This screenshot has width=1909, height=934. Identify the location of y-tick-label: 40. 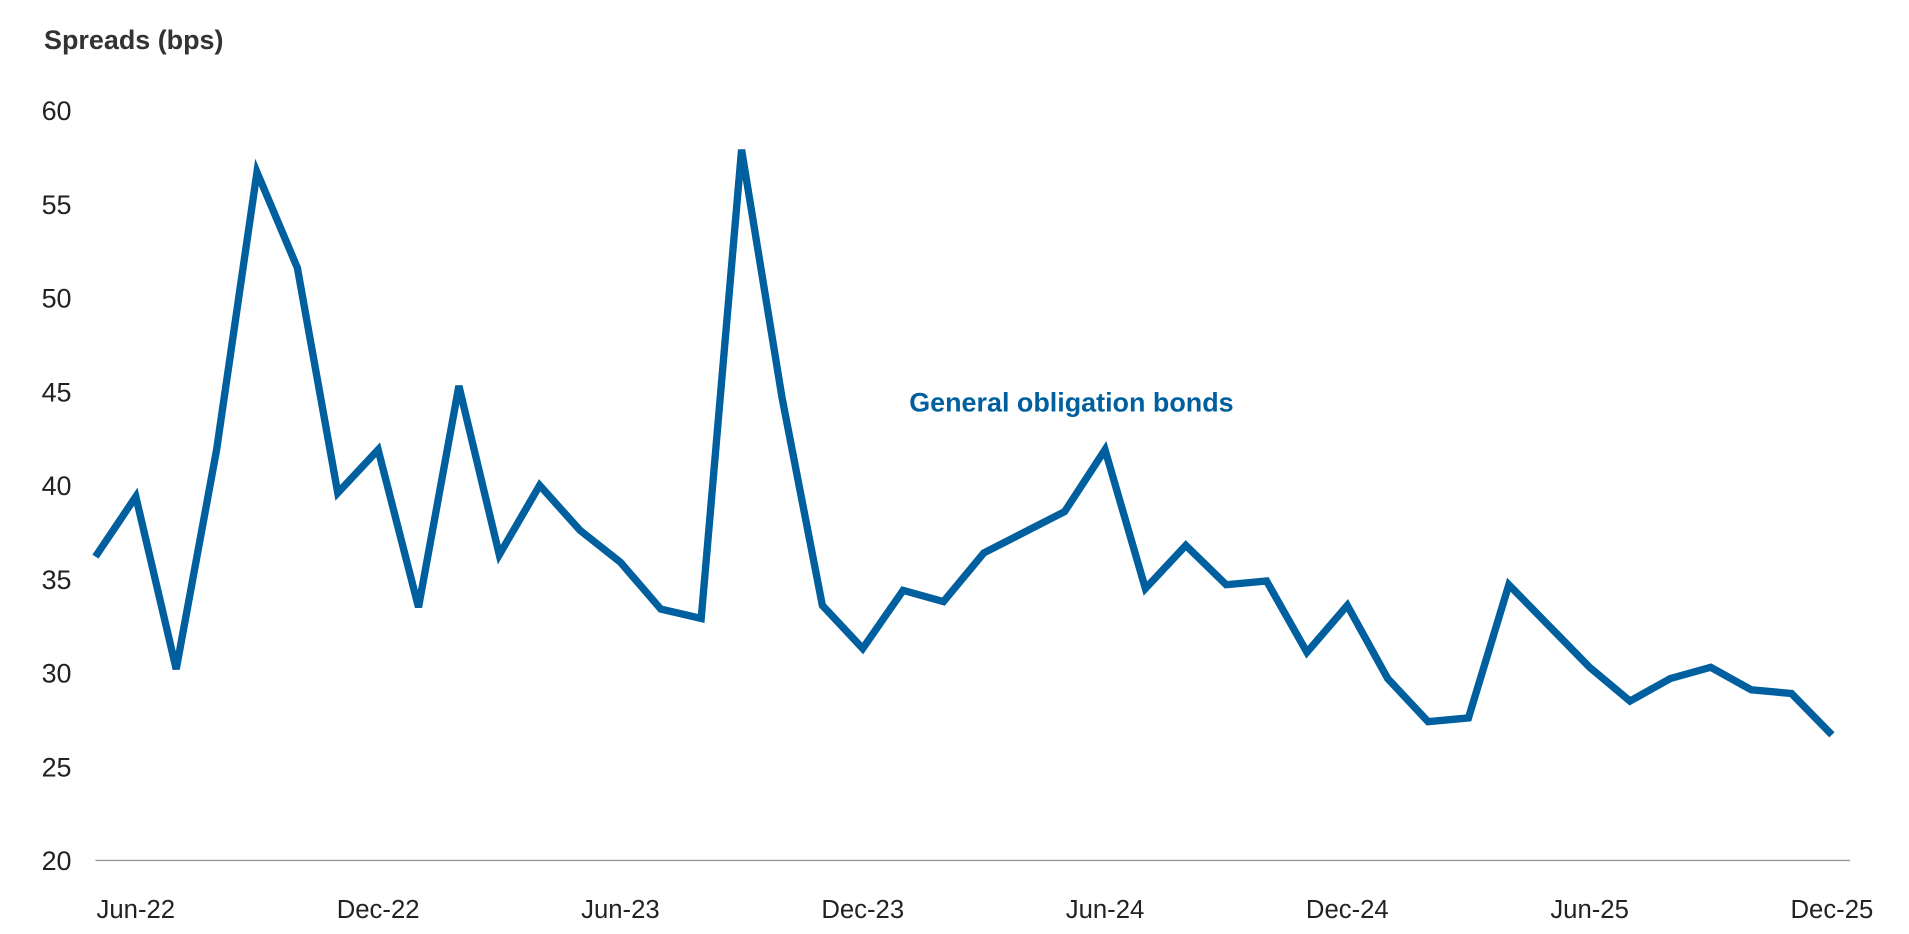
(57, 486).